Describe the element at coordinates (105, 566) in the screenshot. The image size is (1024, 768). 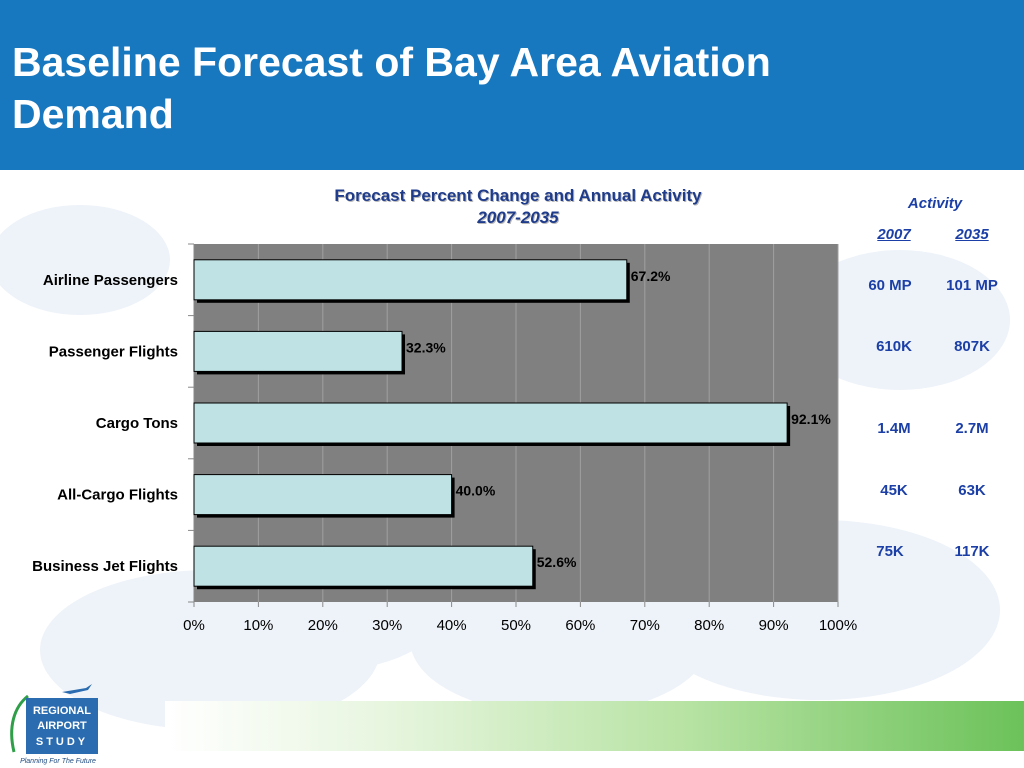
I see `category-label: Business Jet Flights` at that location.